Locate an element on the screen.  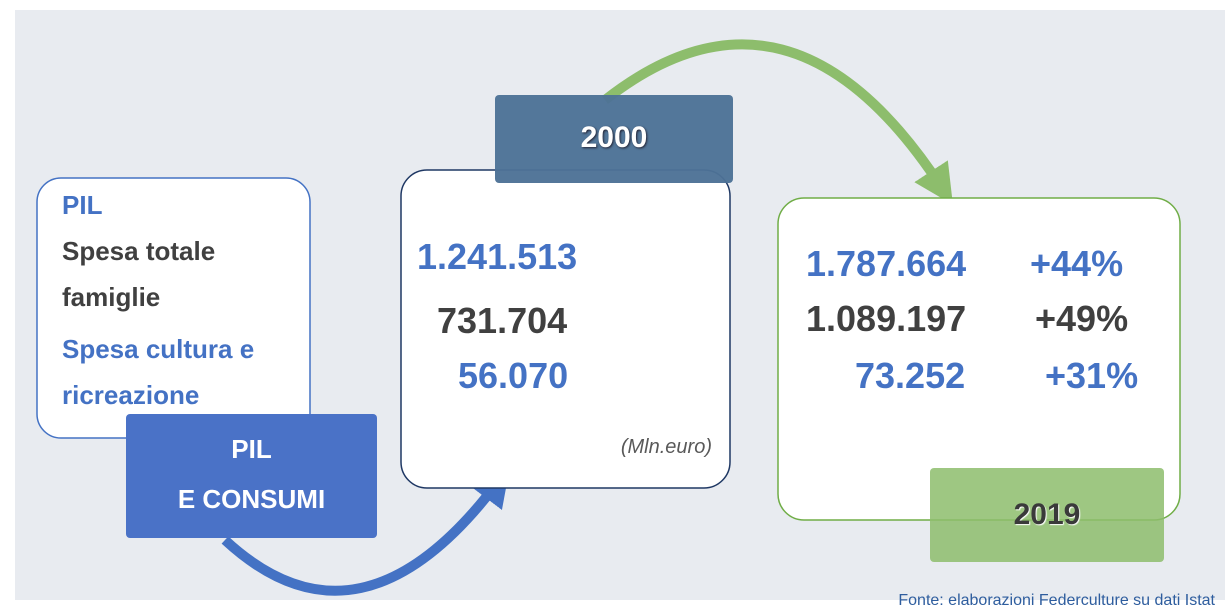
badge is located at coordinates (251, 476).